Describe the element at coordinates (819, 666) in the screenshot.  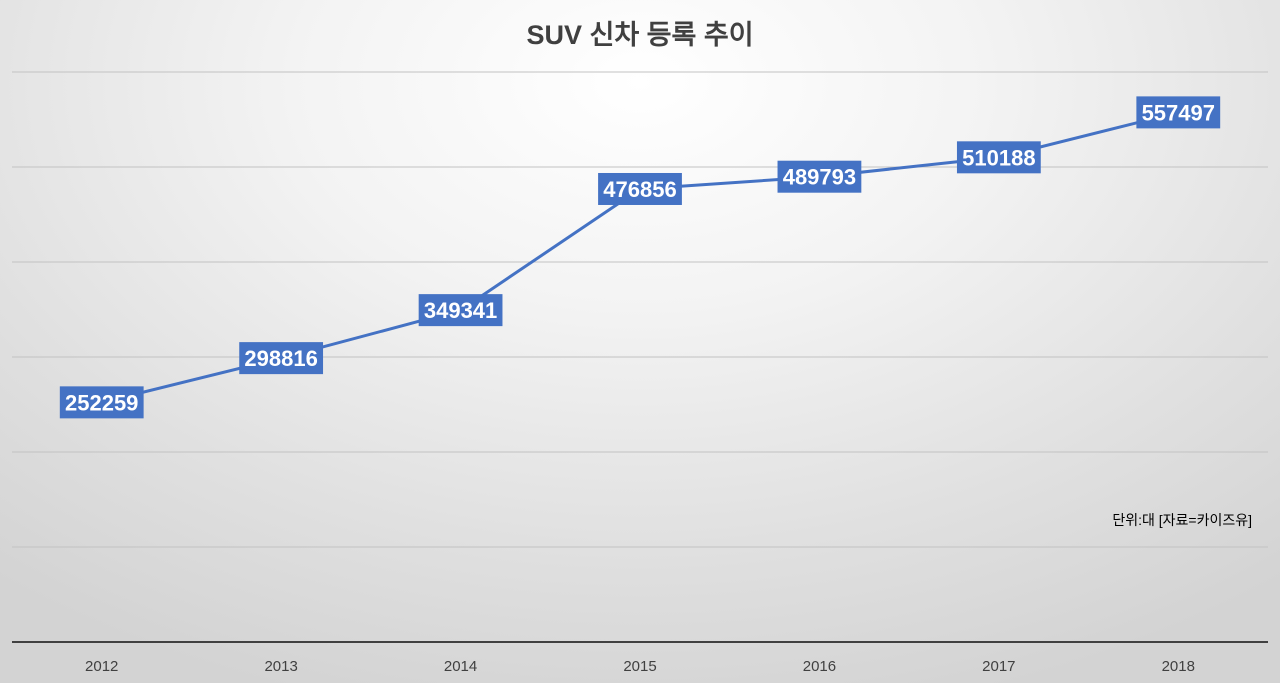
I see `x-tick-label: 2016` at that location.